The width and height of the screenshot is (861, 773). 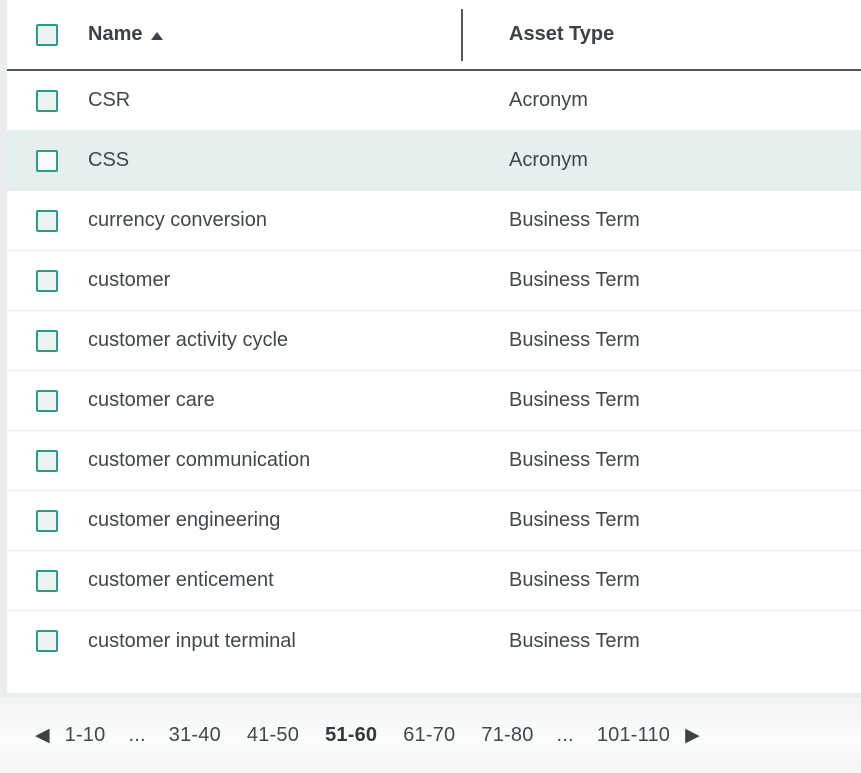 What do you see at coordinates (286, 100) in the screenshot?
I see `row-name-cell: CSR` at bounding box center [286, 100].